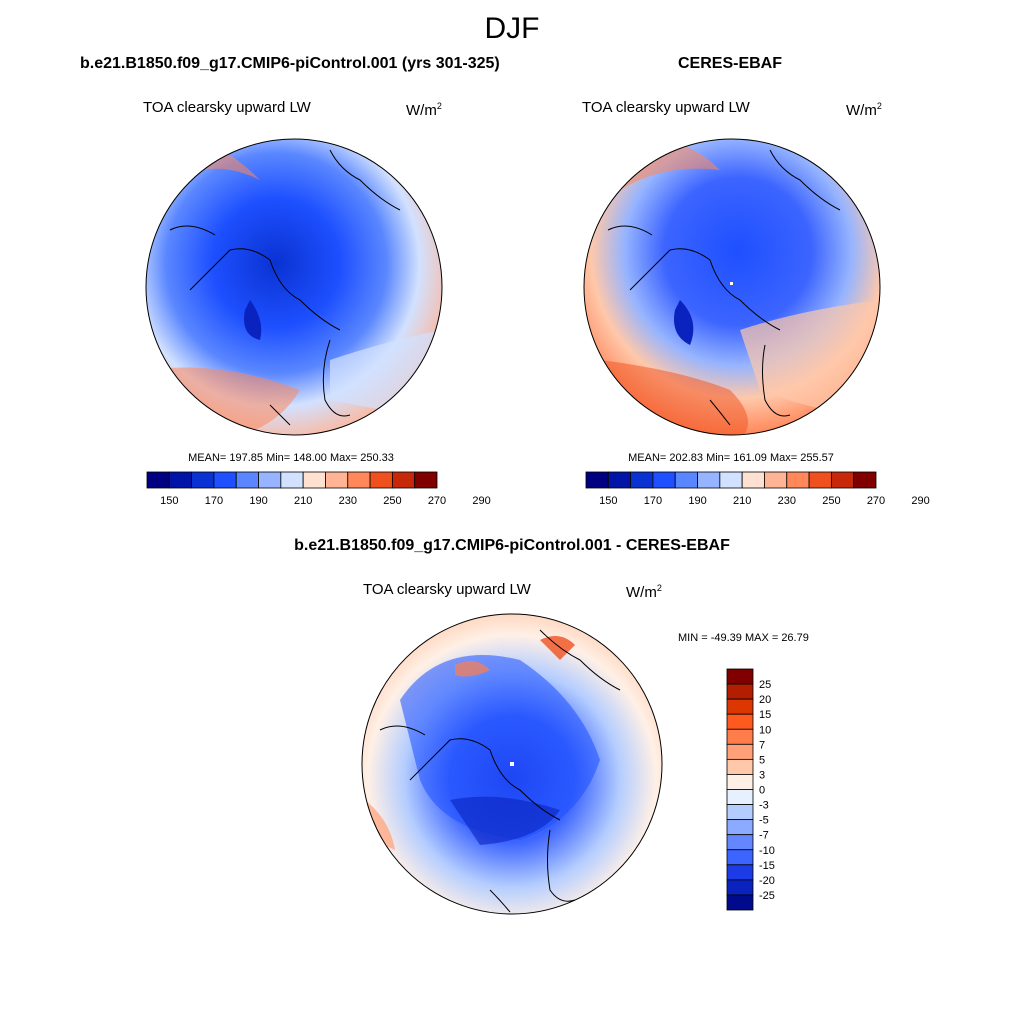  I want to click on diff-colorbar-tick-label: 10, so click(765, 730).